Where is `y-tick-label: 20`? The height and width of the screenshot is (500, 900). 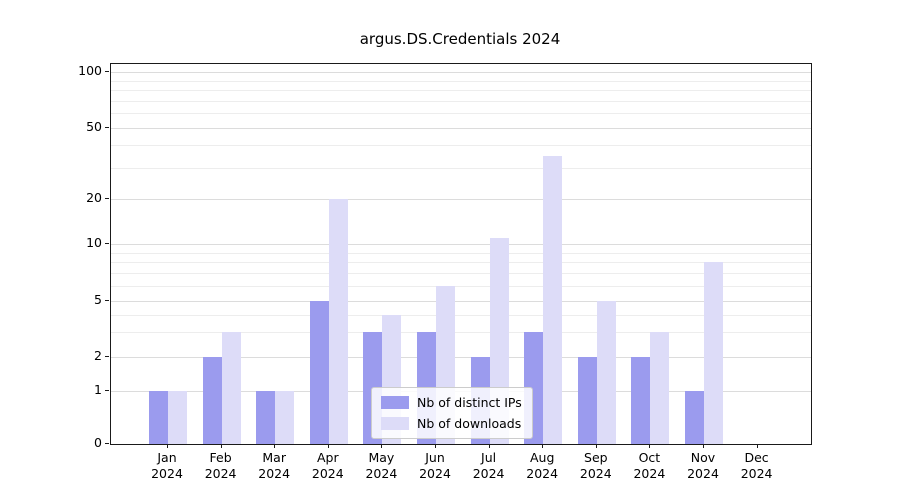 y-tick-label: 20 is located at coordinates (94, 197).